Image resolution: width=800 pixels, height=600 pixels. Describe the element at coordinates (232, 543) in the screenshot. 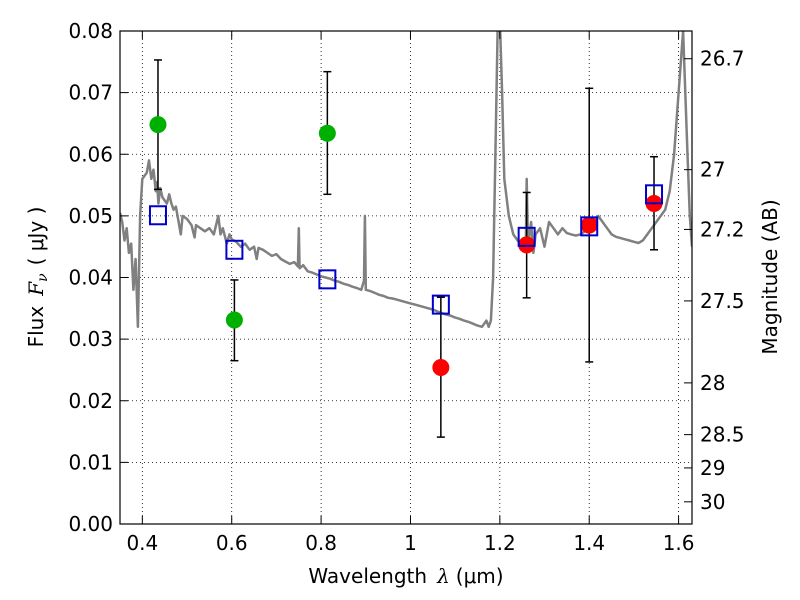

I see `x-tick-label-1: 0.6` at that location.